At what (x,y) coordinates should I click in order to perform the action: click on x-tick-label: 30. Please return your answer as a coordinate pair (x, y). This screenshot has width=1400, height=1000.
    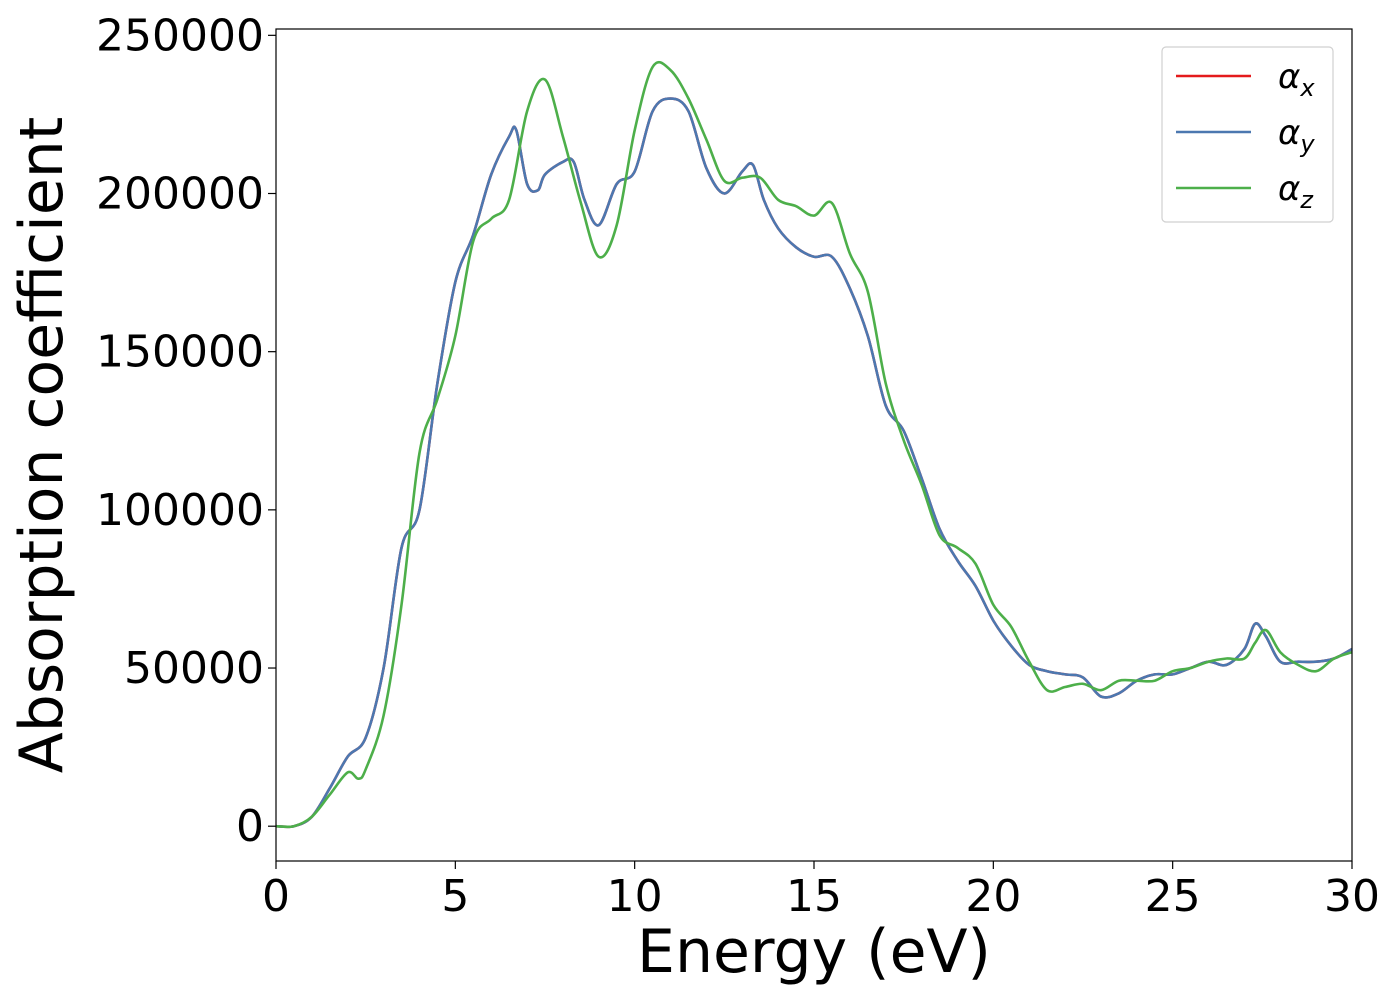
    Looking at the image, I should click on (1352, 896).